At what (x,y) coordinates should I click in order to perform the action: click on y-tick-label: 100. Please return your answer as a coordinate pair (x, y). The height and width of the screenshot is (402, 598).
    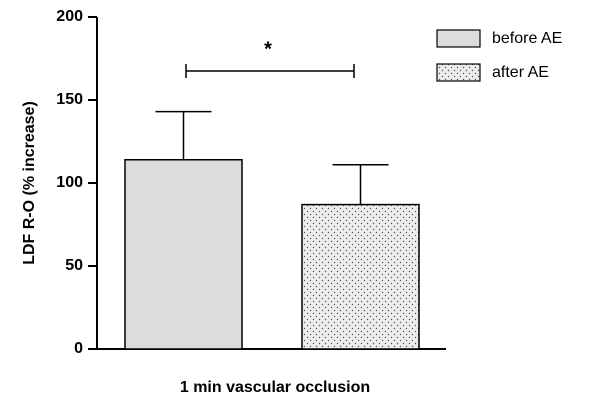
    Looking at the image, I should click on (69, 182).